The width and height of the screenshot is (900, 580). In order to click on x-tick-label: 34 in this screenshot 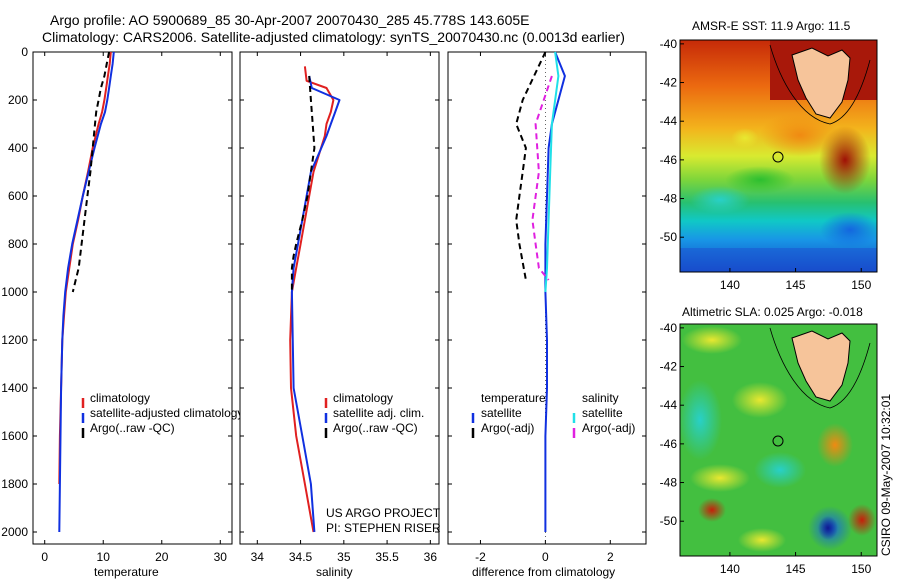, I will do `click(258, 557)`.